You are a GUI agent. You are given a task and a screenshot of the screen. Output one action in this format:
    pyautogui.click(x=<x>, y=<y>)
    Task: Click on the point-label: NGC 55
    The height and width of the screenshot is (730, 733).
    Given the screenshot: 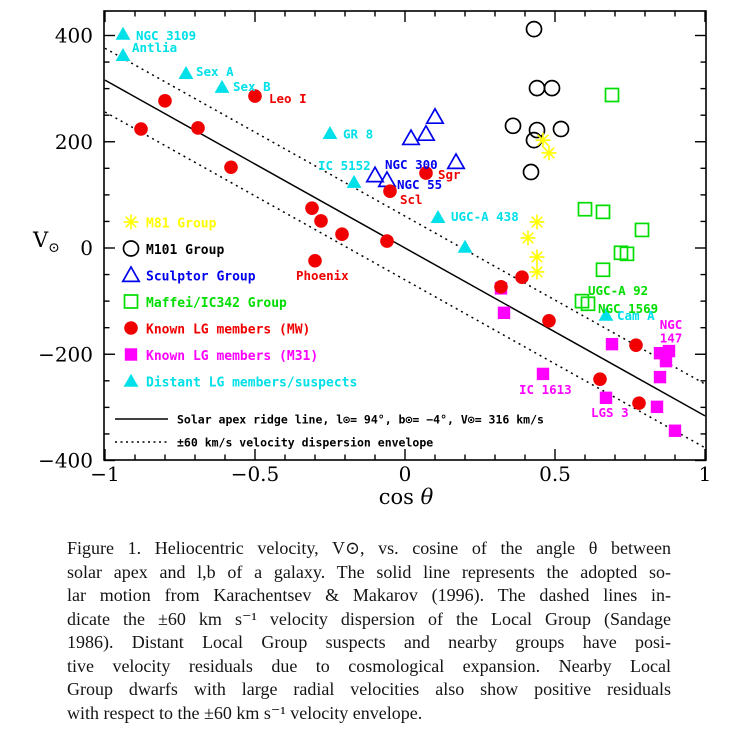 What is the action you would take?
    pyautogui.click(x=419, y=184)
    